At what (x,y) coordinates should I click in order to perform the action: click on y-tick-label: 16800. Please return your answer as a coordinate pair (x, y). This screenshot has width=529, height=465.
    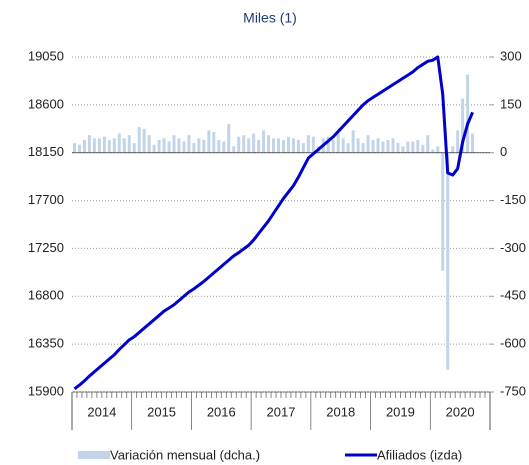
    Looking at the image, I should click on (46, 295).